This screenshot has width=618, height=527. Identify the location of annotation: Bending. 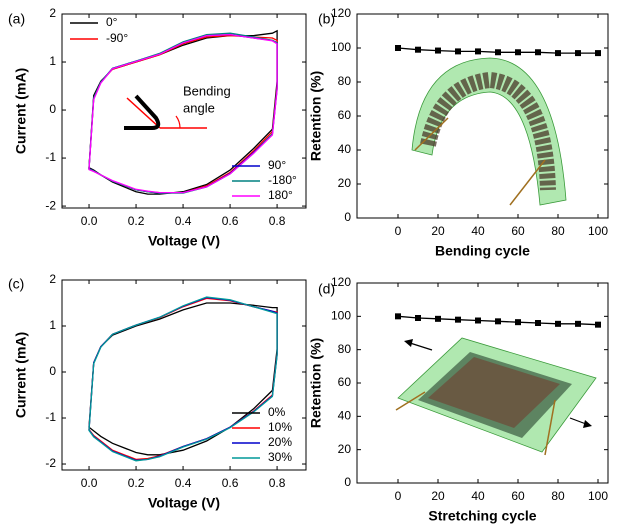
(207, 90).